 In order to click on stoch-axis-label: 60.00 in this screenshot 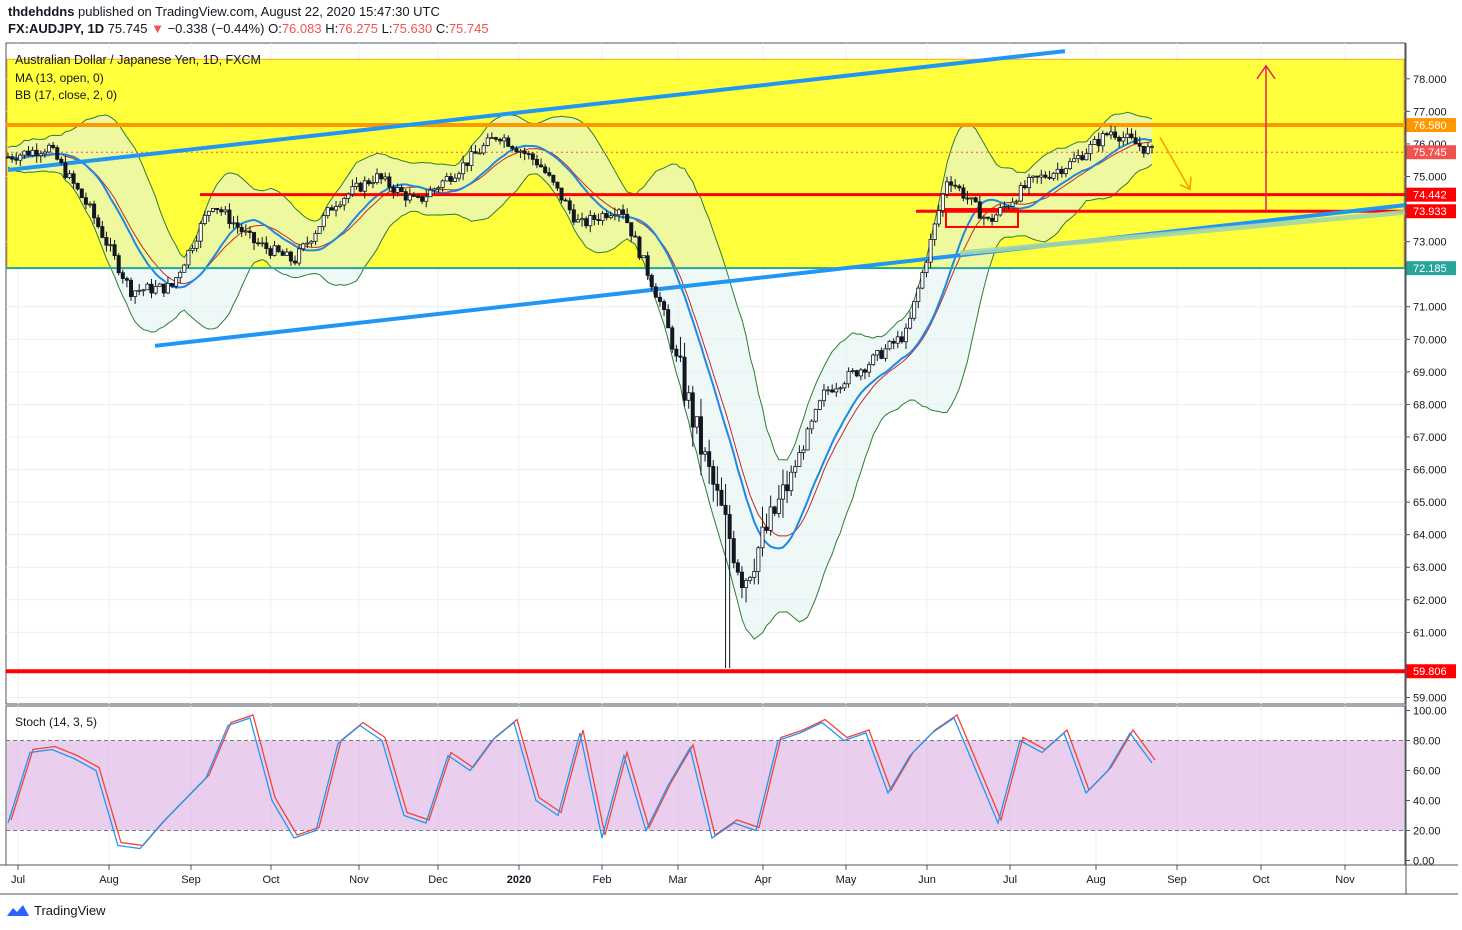, I will do `click(1427, 772)`.